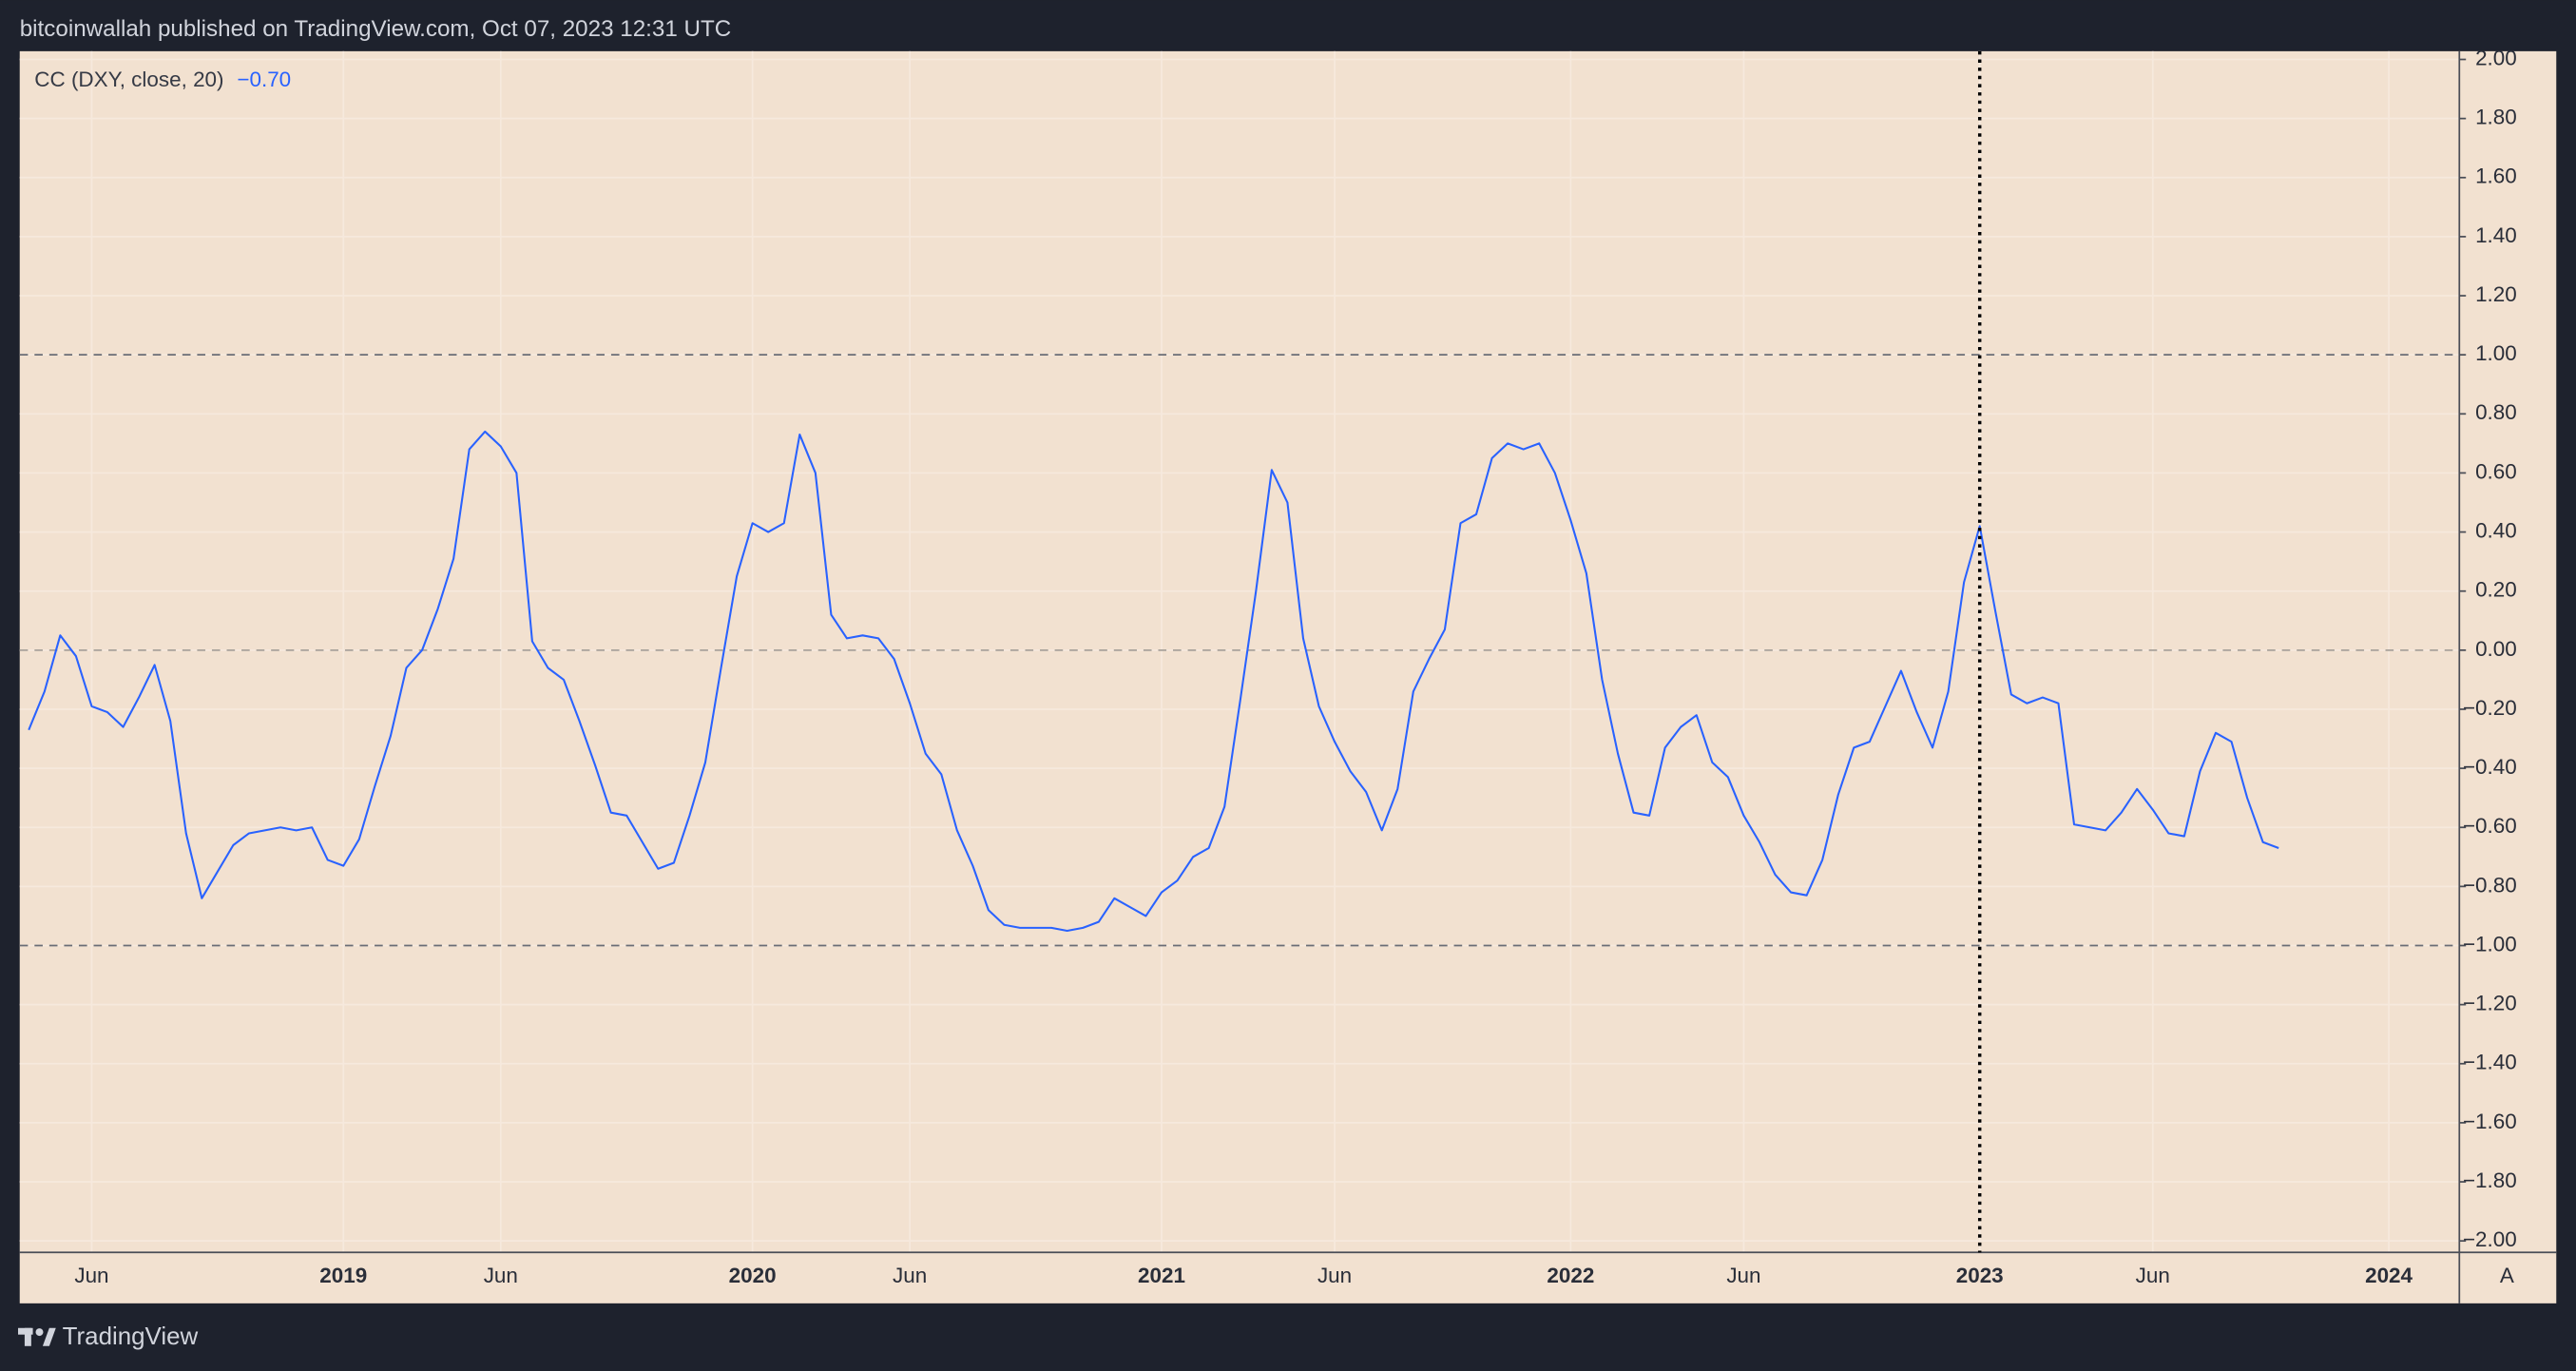 This screenshot has height=1371, width=2576. What do you see at coordinates (131, 1337) in the screenshot?
I see `footer-brand: TradingView` at bounding box center [131, 1337].